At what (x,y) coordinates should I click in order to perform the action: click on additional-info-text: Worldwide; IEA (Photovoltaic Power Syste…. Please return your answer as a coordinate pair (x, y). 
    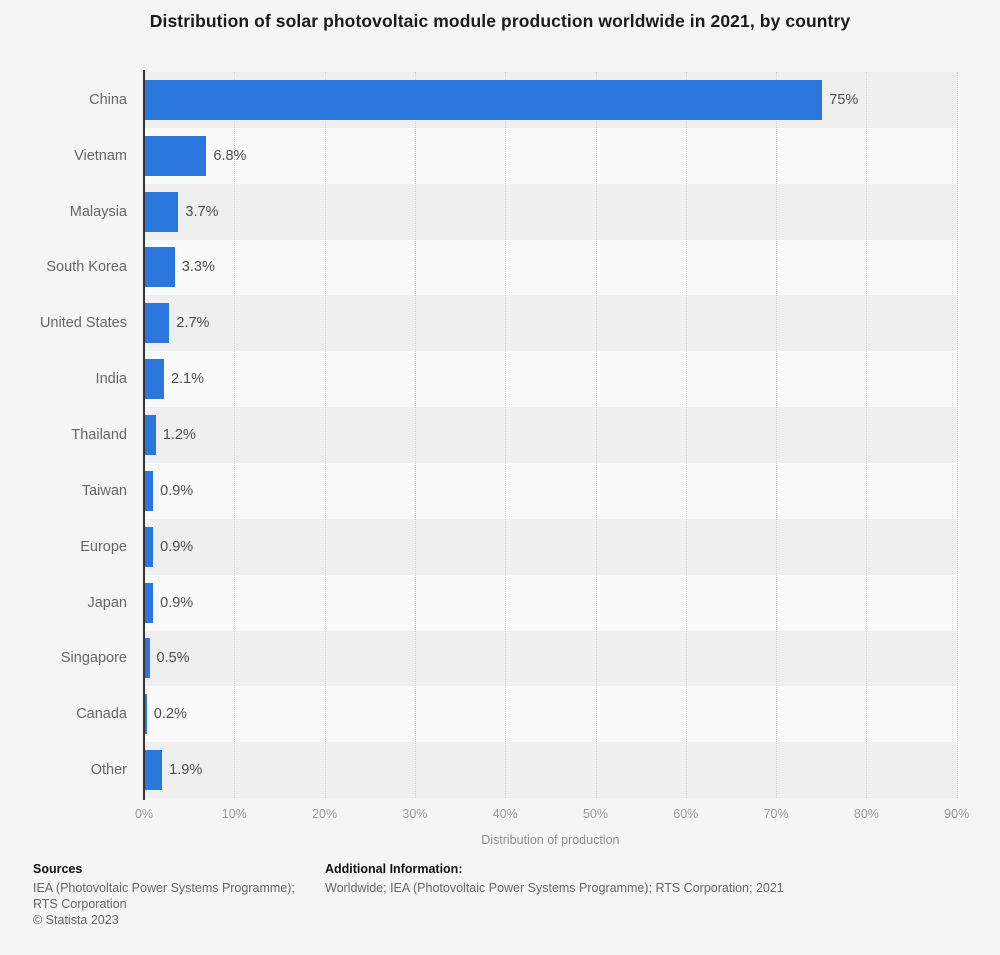
    Looking at the image, I should click on (554, 888).